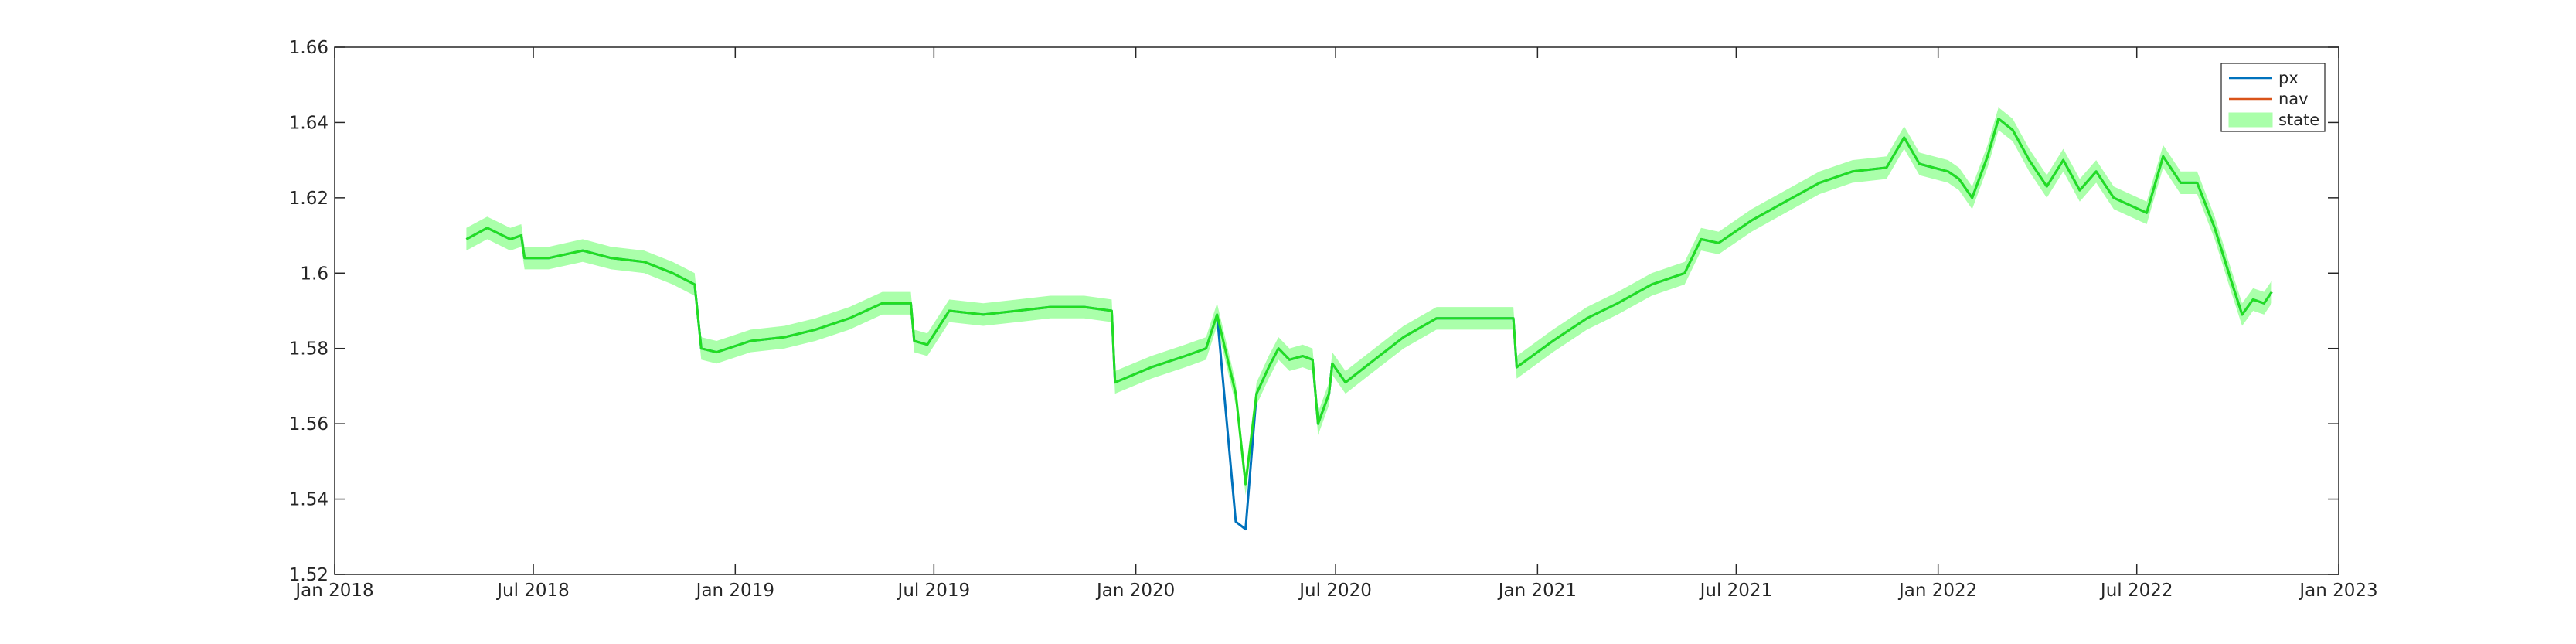  I want to click on y-tick-label: 1.64, so click(308, 123).